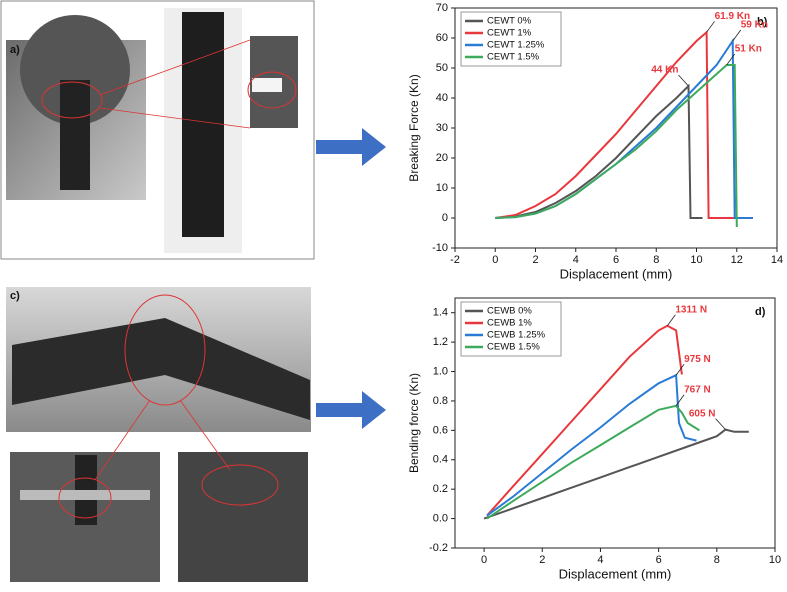 The height and width of the screenshot is (592, 787). I want to click on value-label: 61.9 Kn, so click(733, 16).